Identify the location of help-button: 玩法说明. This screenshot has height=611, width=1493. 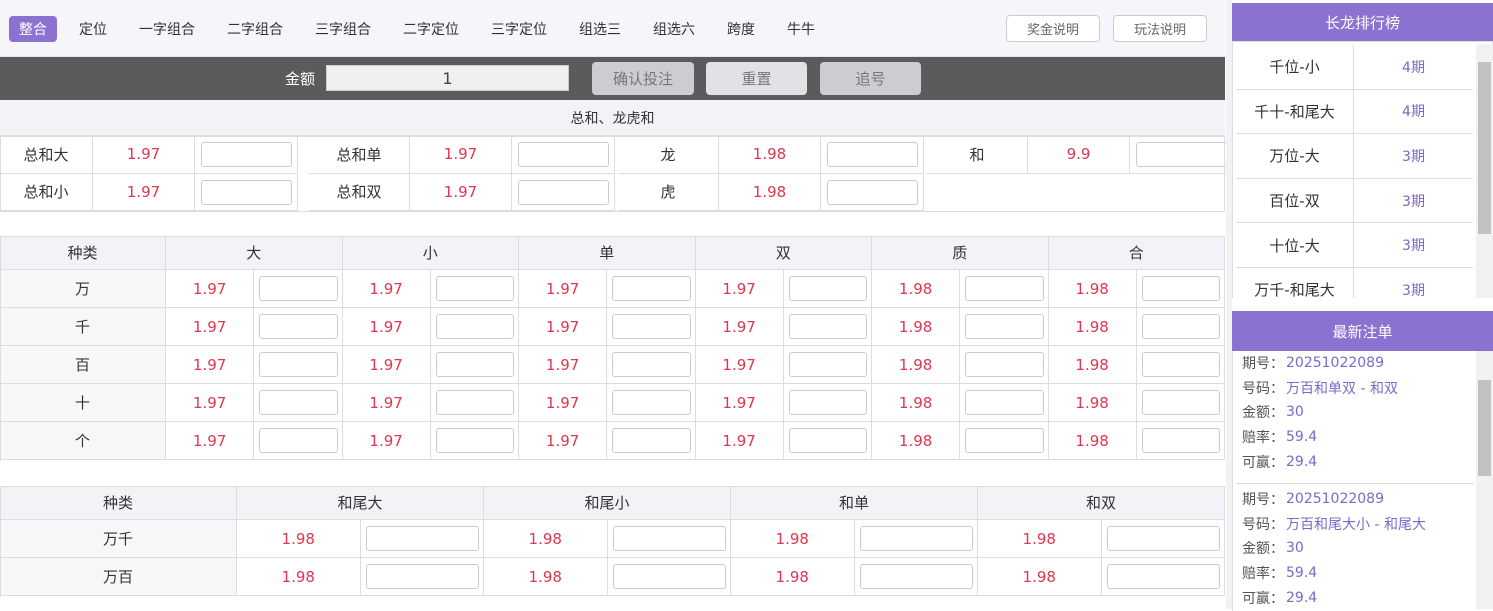
(1160, 28).